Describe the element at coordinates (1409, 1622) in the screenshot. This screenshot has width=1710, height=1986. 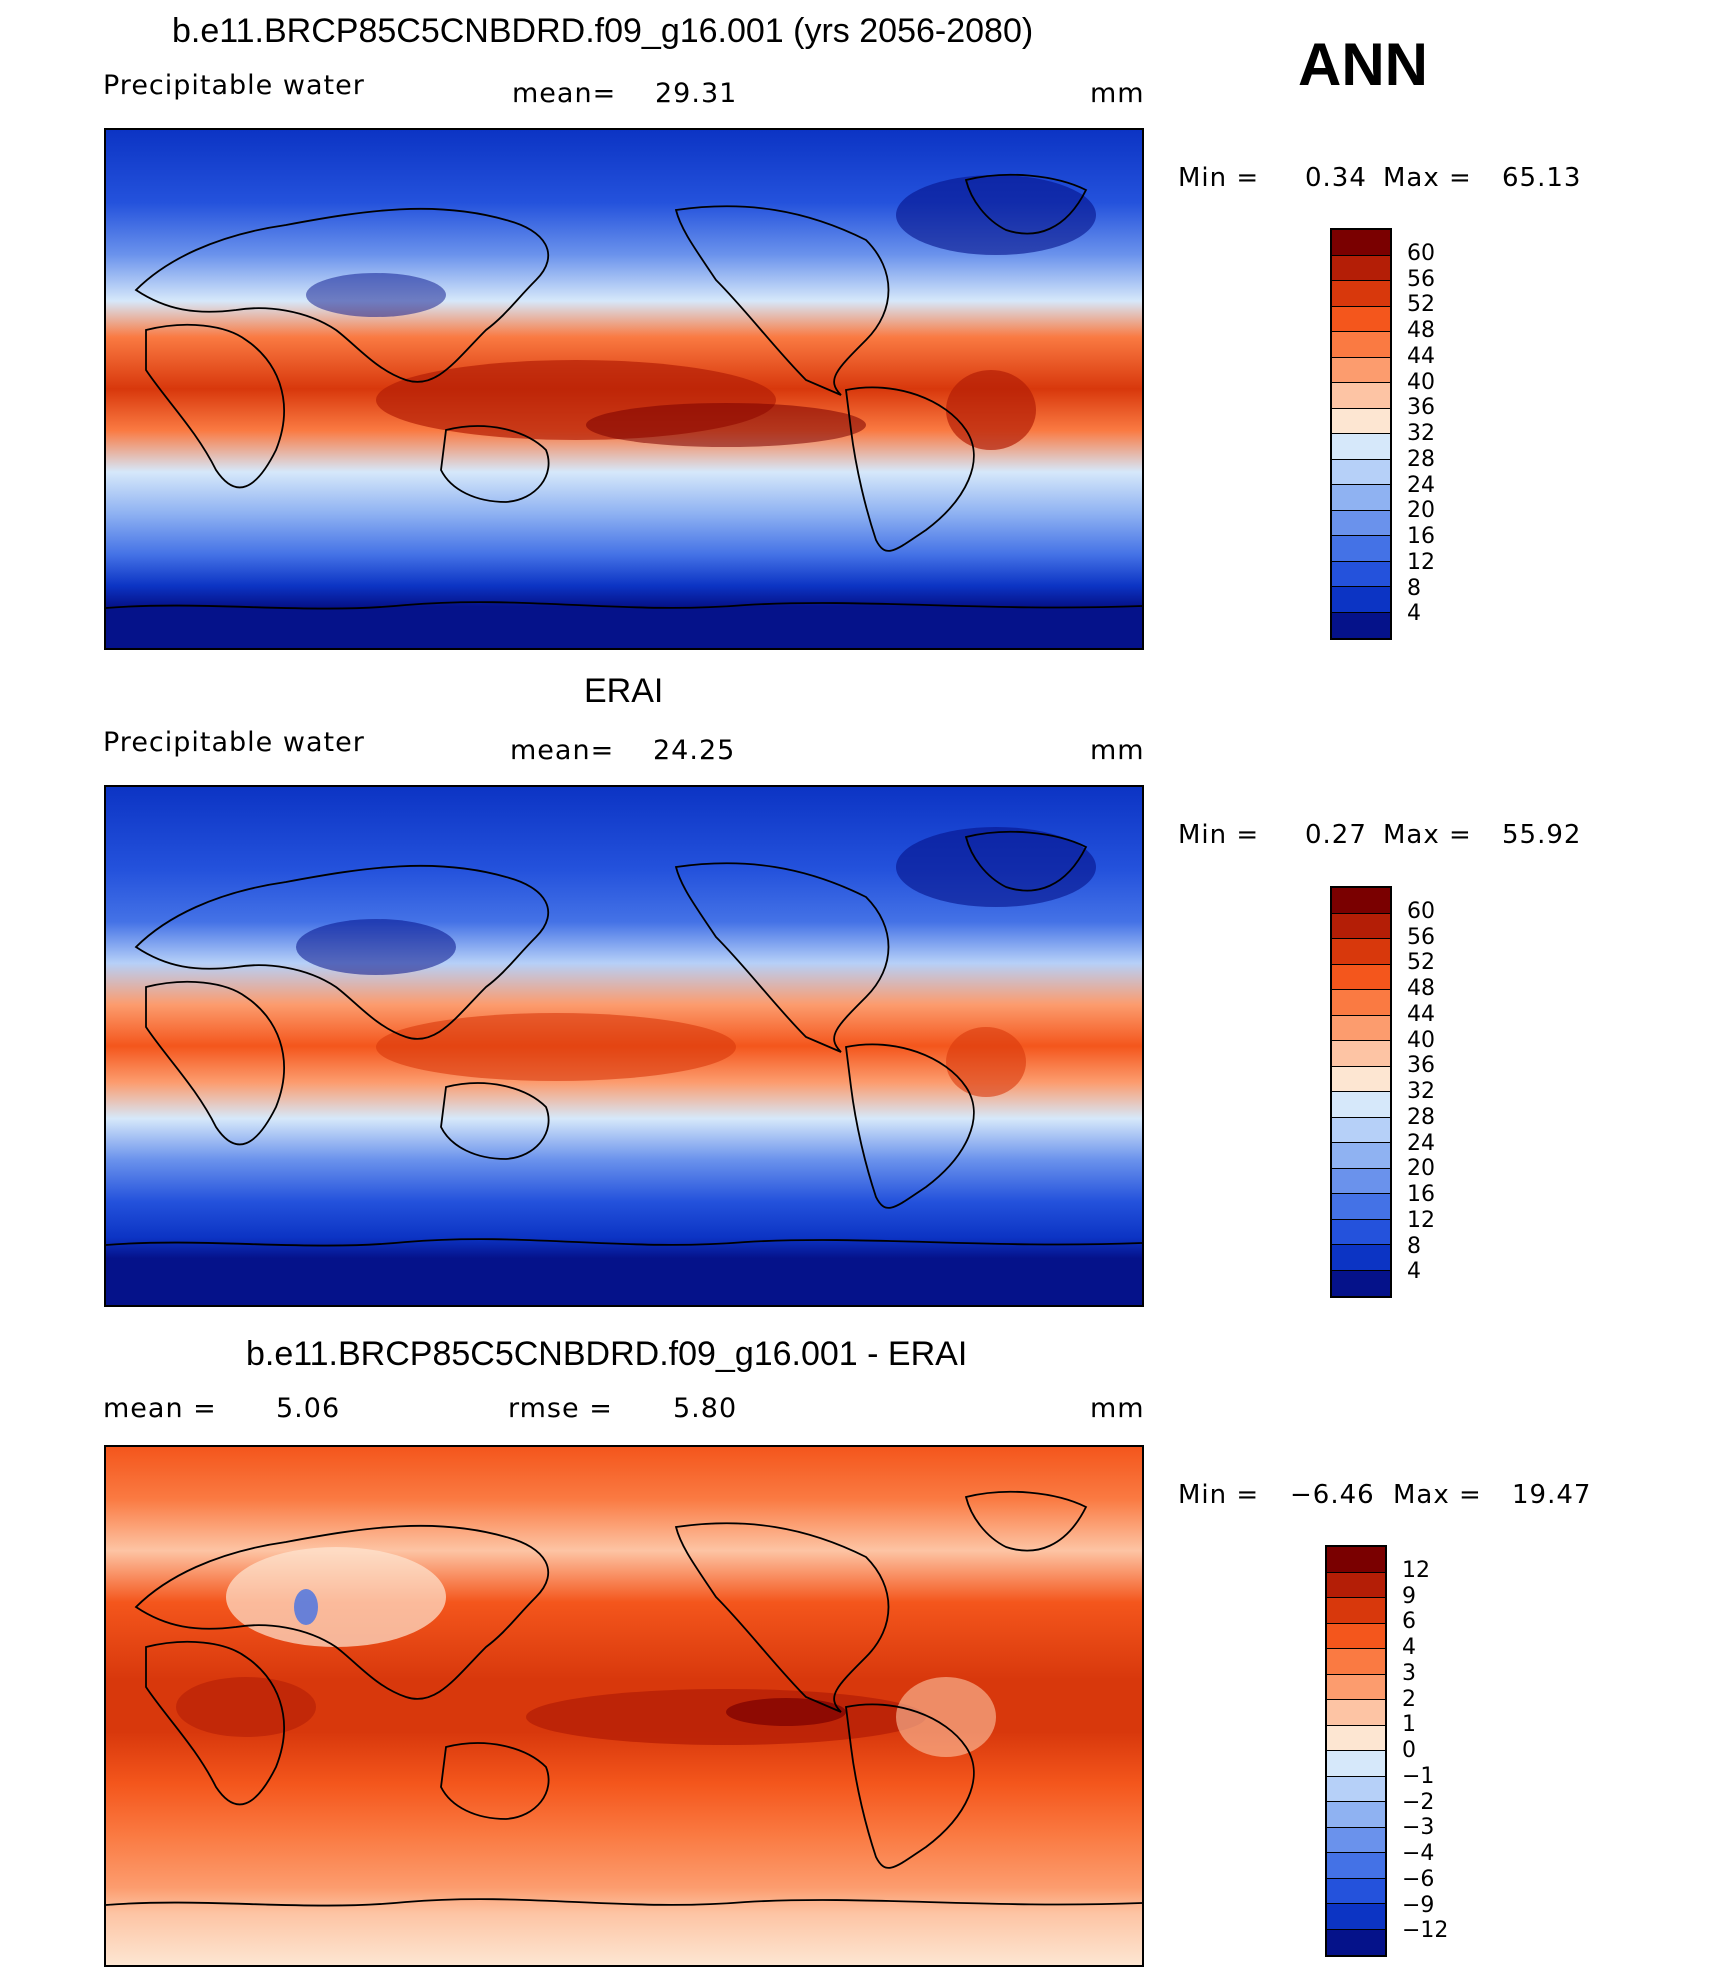
I see `colorbar-tick-label: 6` at that location.